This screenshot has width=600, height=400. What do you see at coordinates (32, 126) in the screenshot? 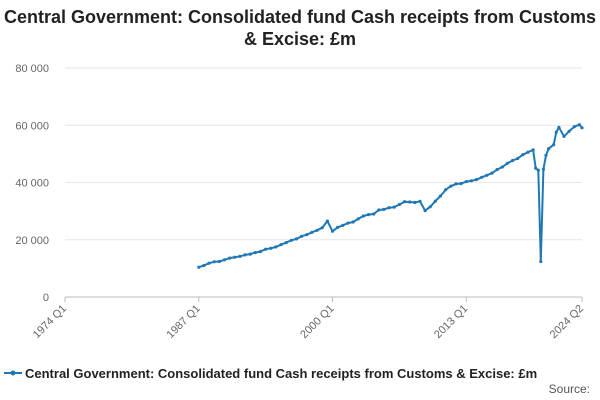
I see `y-tick-label: 60 000` at bounding box center [32, 126].